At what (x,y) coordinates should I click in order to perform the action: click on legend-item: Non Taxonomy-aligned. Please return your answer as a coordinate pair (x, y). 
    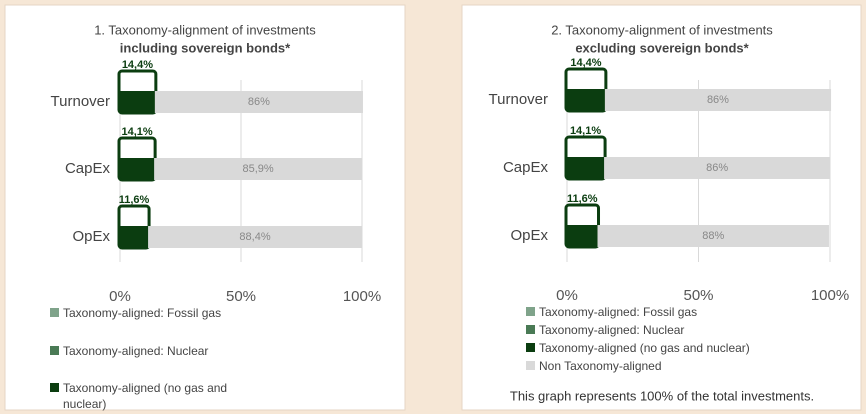
    Looking at the image, I should click on (686, 366).